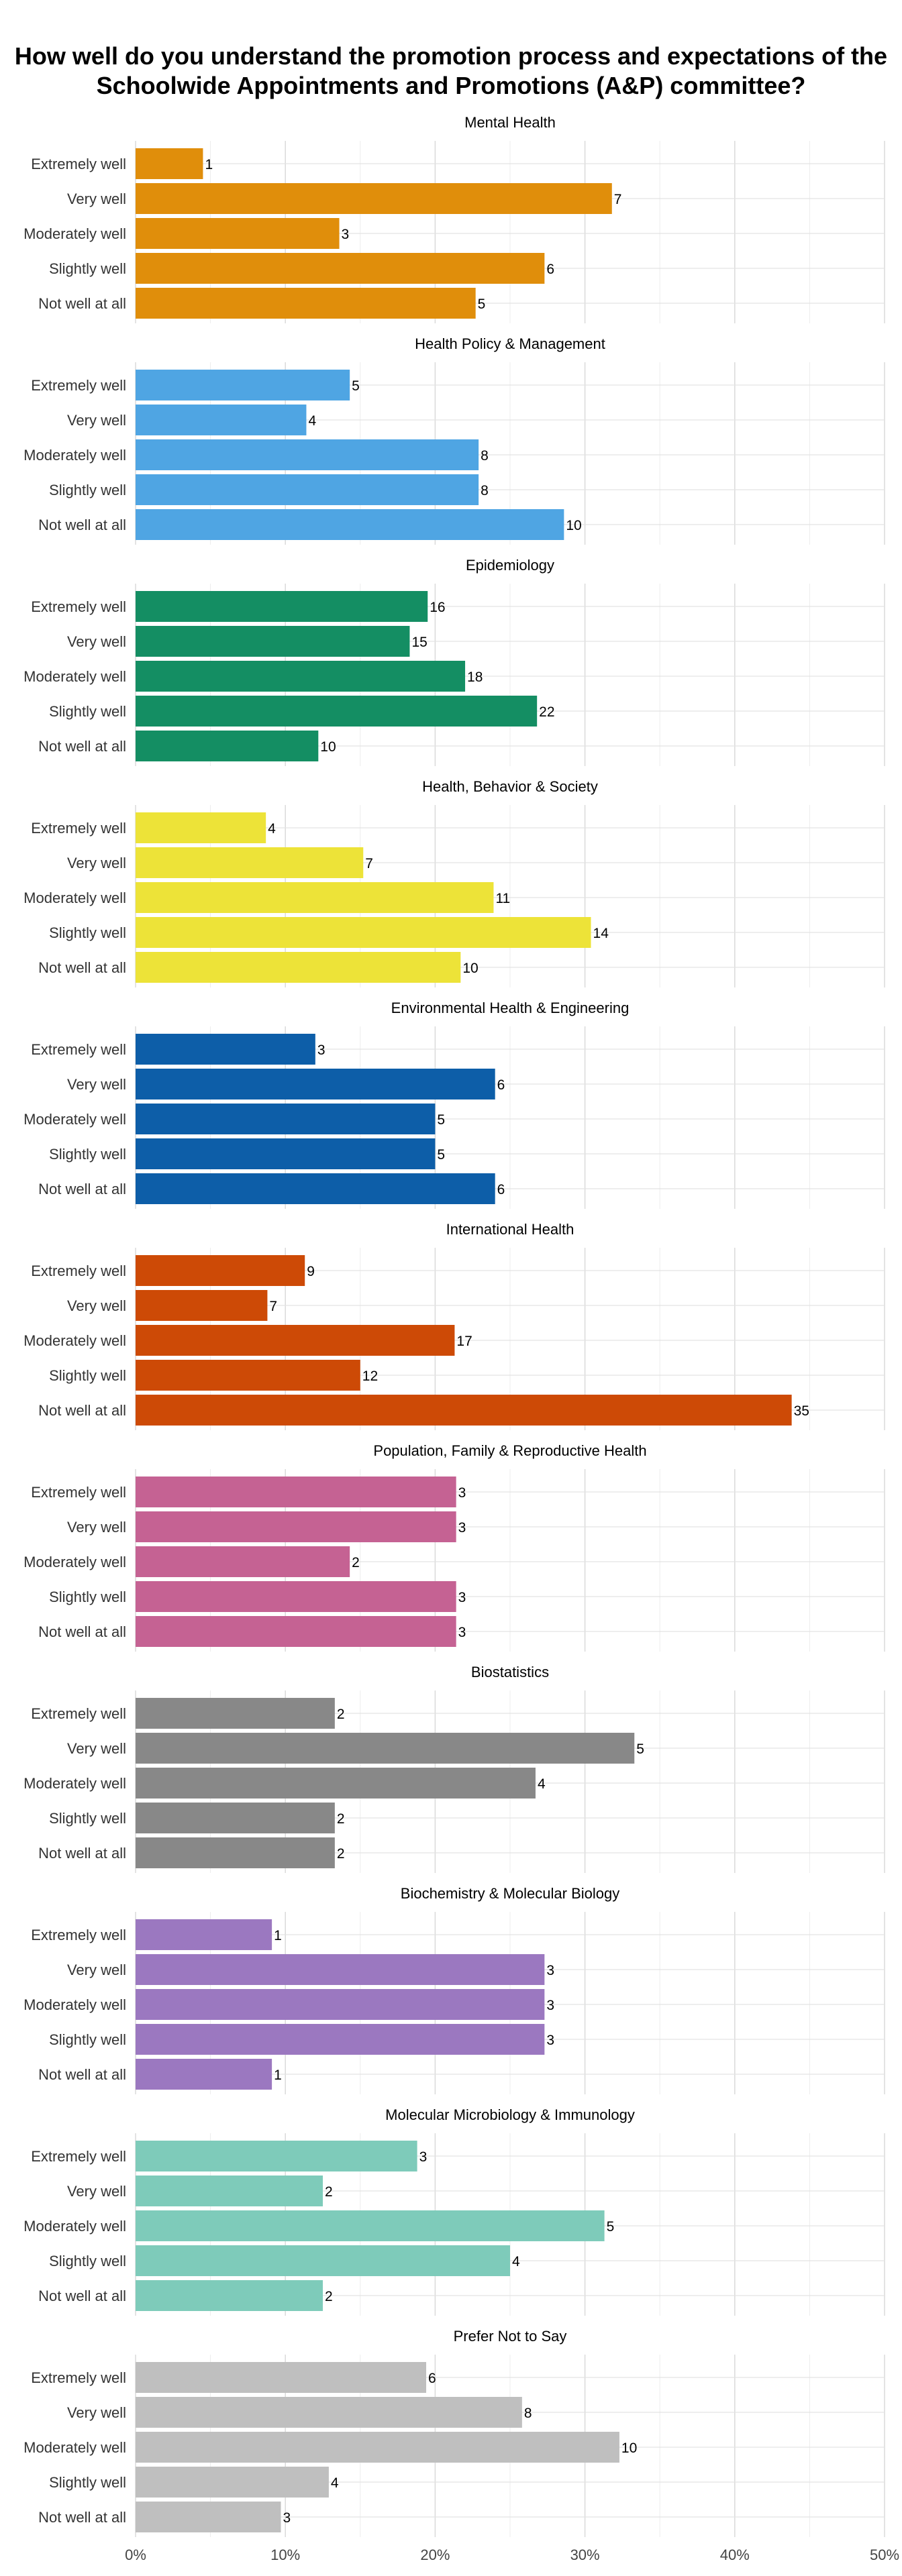  Describe the element at coordinates (546, 712) in the screenshot. I see `bar-value-label: 22` at that location.